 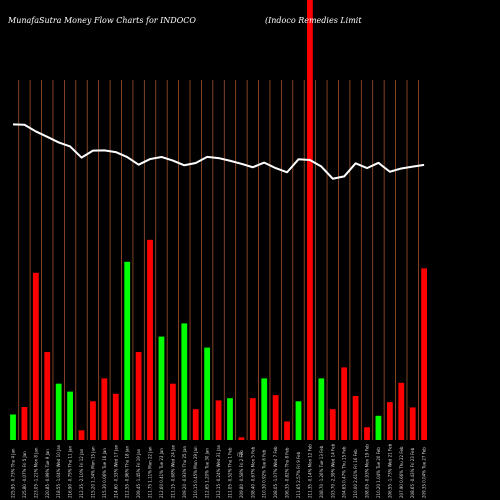 I want to click on x-tick-label: 215.30 0.06% Tue 16 Jan, so click(x=104, y=473).